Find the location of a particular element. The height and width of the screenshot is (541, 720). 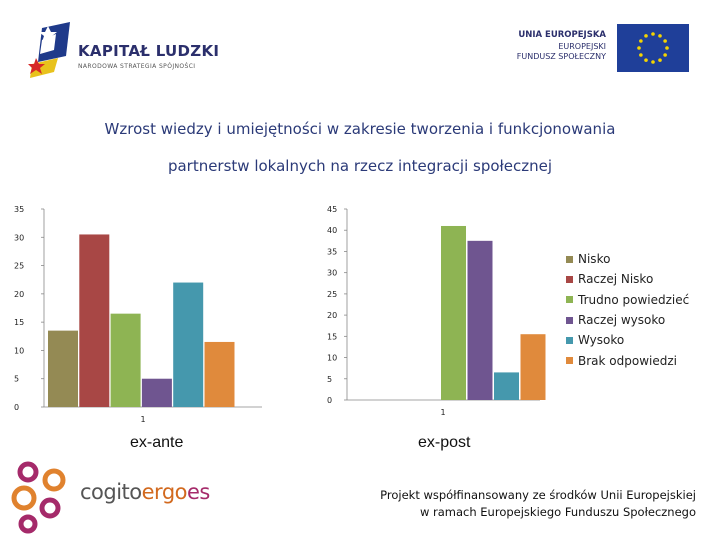

legend-item: Brak odpowiedzi is located at coordinates (627, 360).